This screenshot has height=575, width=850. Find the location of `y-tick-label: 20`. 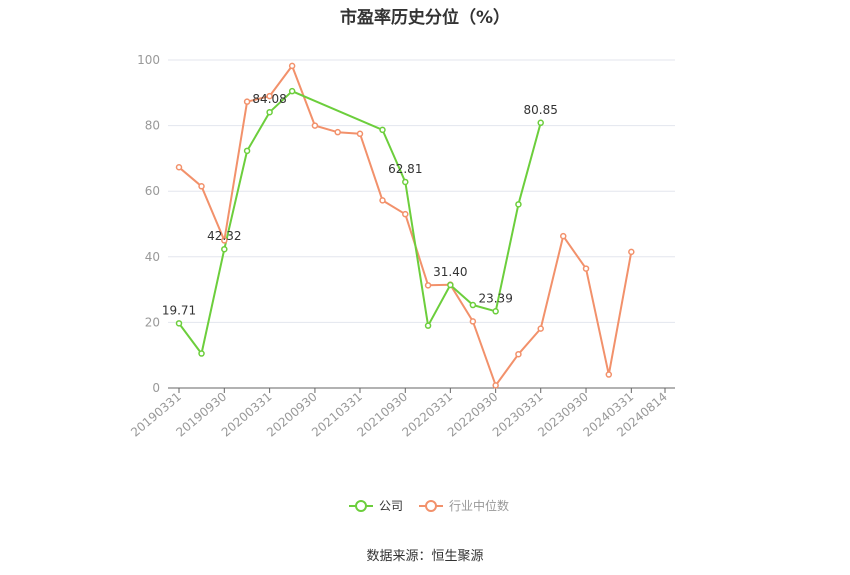

y-tick-label: 20 is located at coordinates (152, 322).